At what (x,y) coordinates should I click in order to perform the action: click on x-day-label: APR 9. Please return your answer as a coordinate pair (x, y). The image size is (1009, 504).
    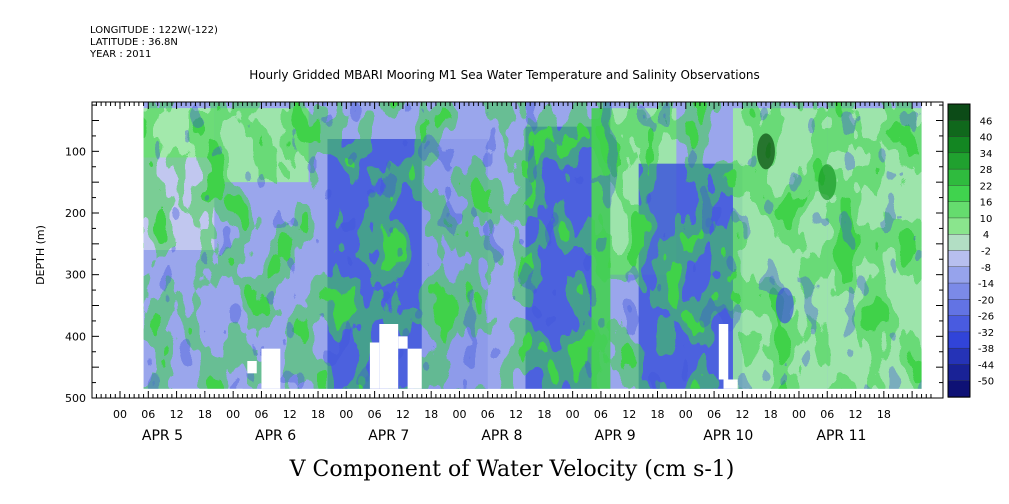
    Looking at the image, I should click on (615, 436).